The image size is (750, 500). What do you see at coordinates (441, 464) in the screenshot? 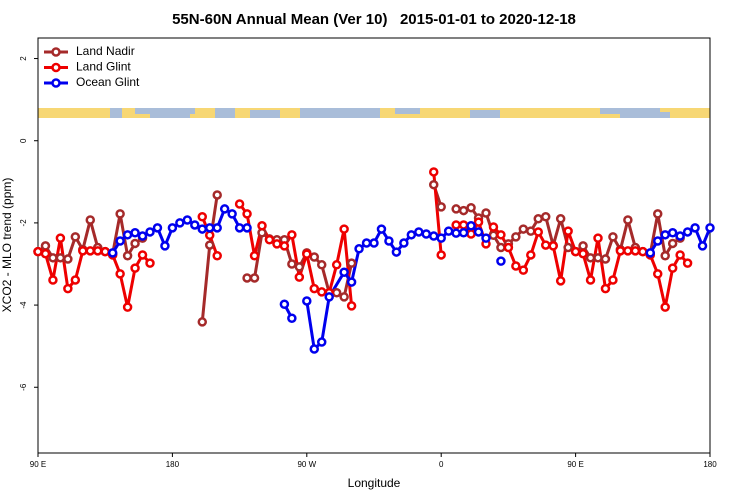
I see `x-tick-label: 0` at bounding box center [441, 464].